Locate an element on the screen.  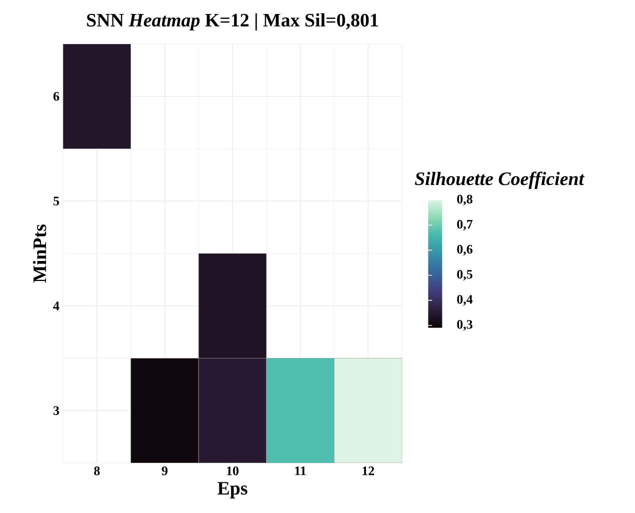
y-tick-label: 4 is located at coordinates (56, 306).